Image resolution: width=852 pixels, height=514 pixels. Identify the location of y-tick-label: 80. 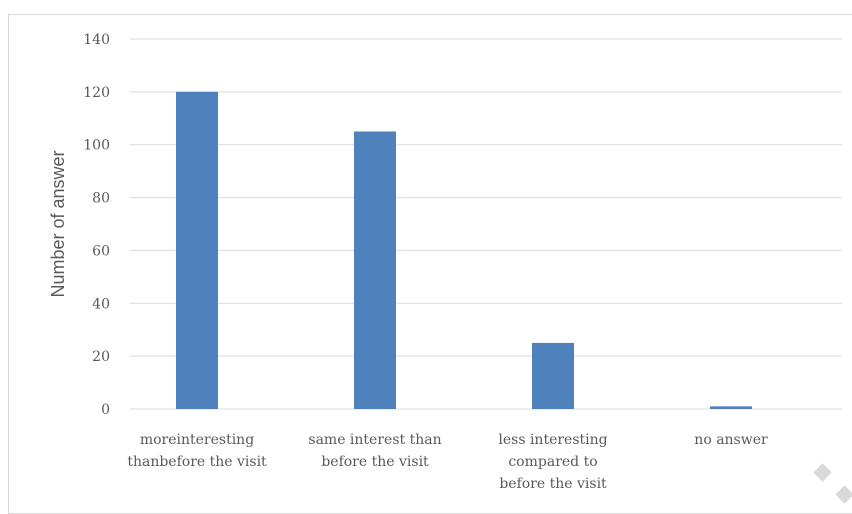
(101, 199).